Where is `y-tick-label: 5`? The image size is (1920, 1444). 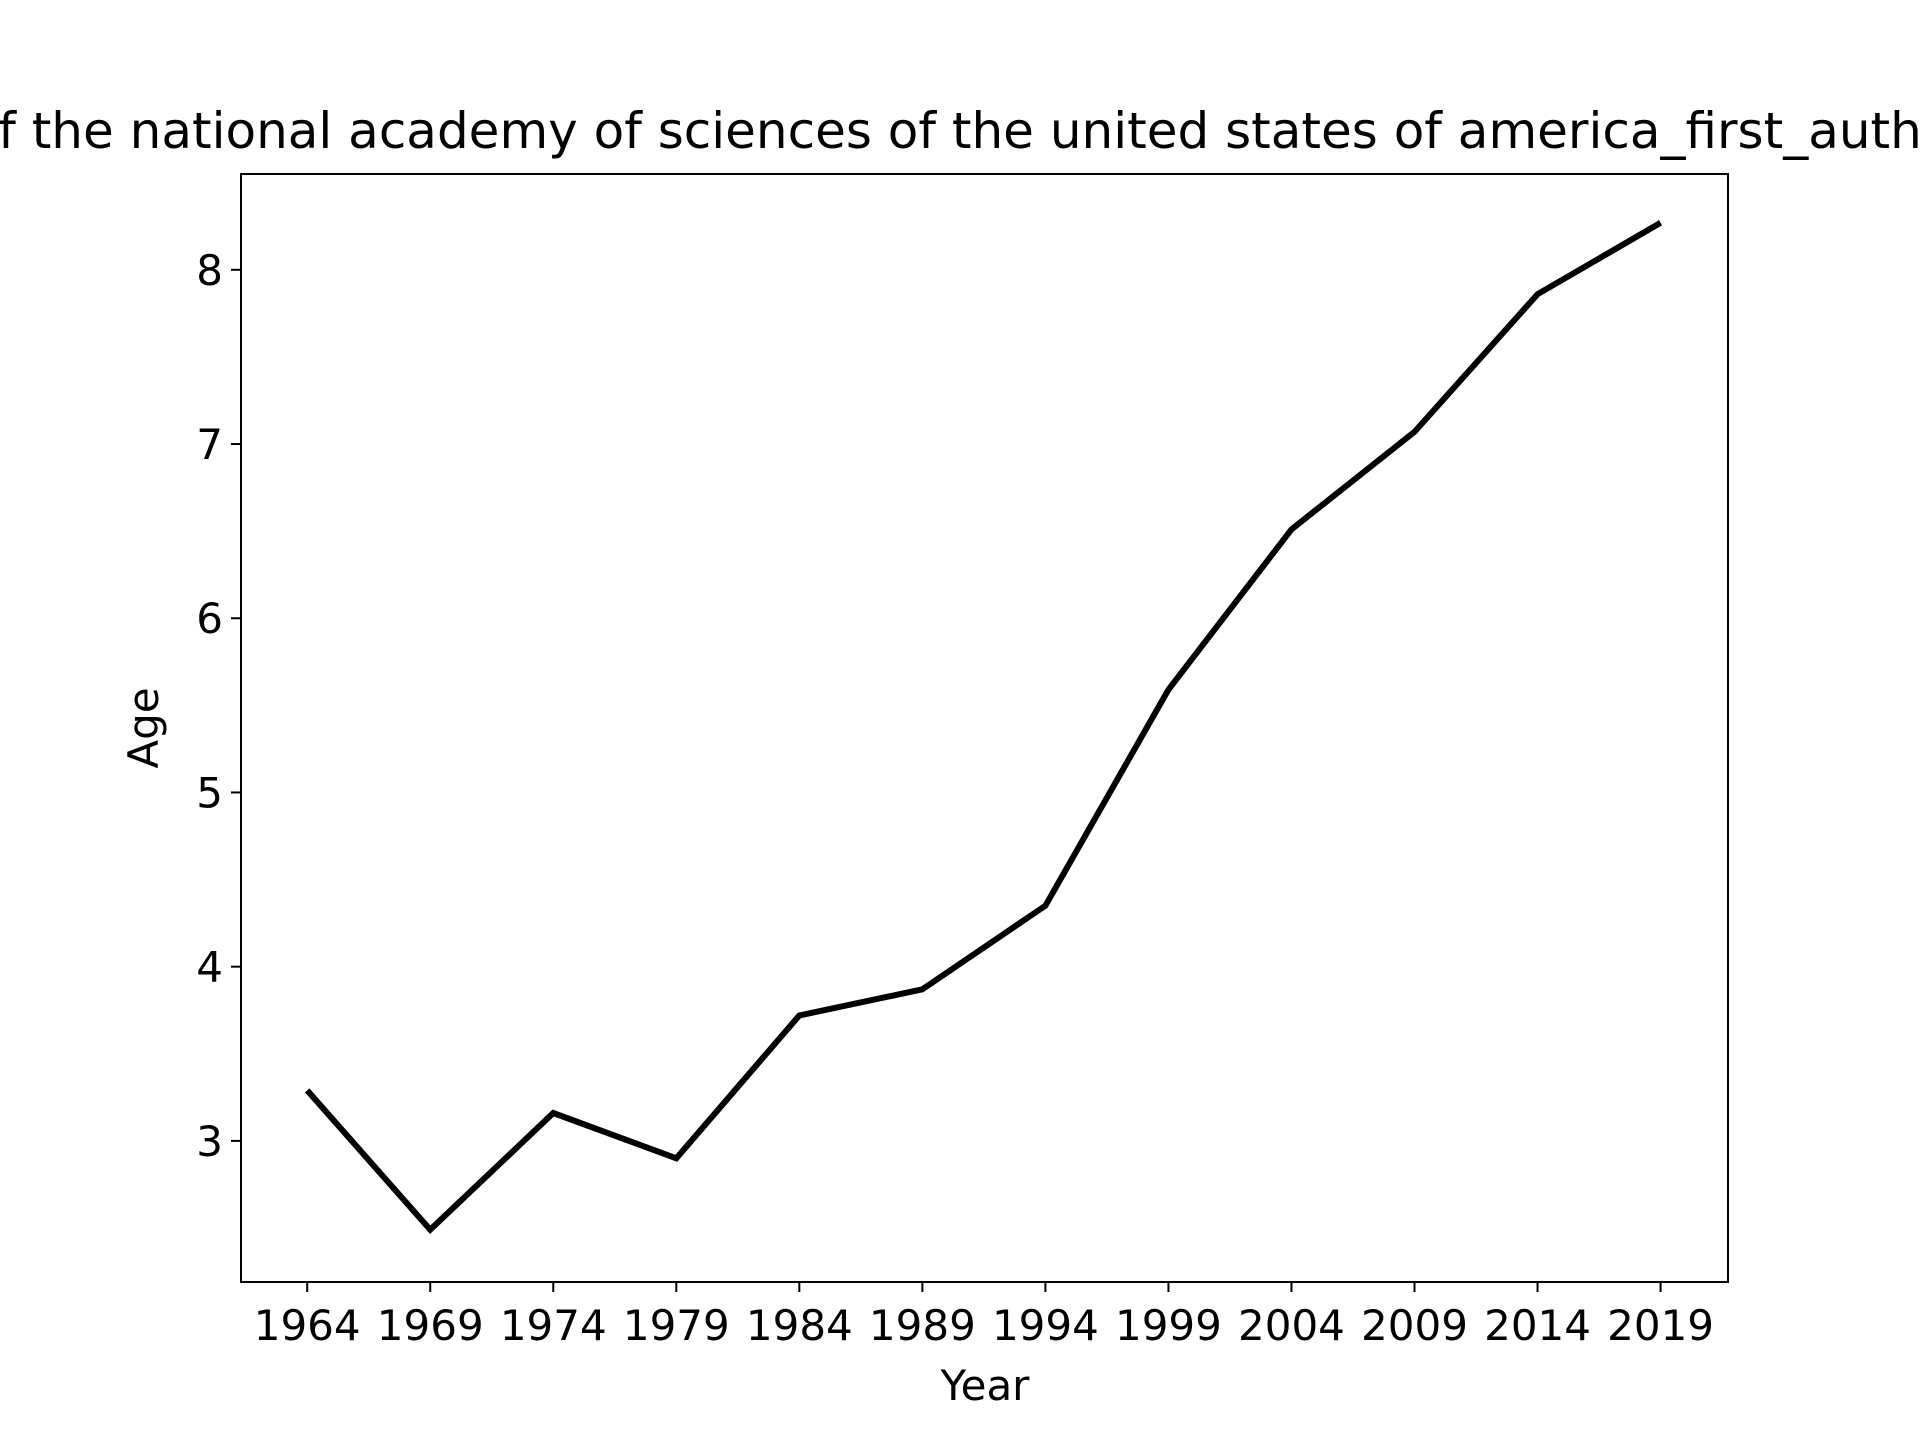 y-tick-label: 5 is located at coordinates (209, 792).